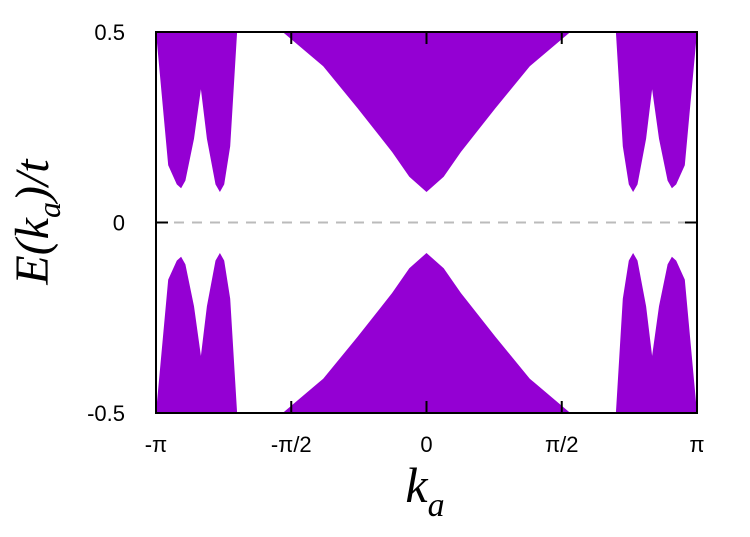 This screenshot has width=750, height=537. Describe the element at coordinates (197, 112) in the screenshot. I see `band-left-upper` at that location.